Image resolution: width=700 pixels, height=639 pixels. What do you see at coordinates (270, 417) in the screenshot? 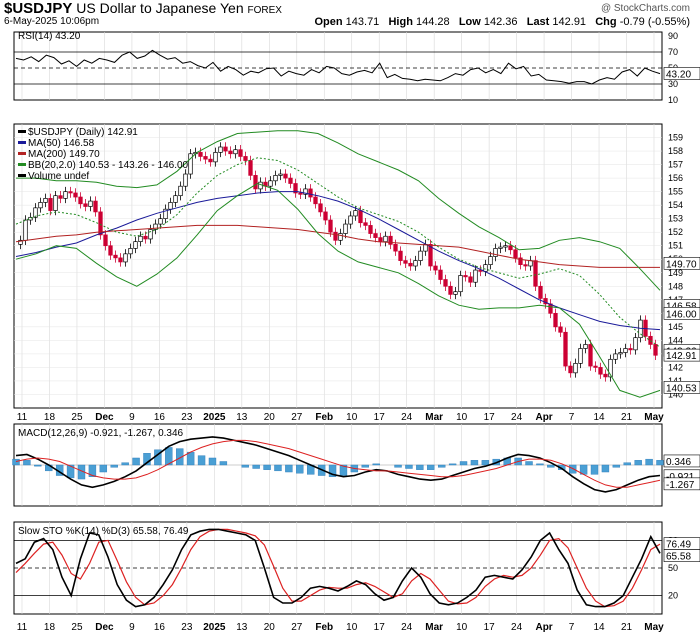
I see `price-axis-tick-label: 20` at bounding box center [270, 417].